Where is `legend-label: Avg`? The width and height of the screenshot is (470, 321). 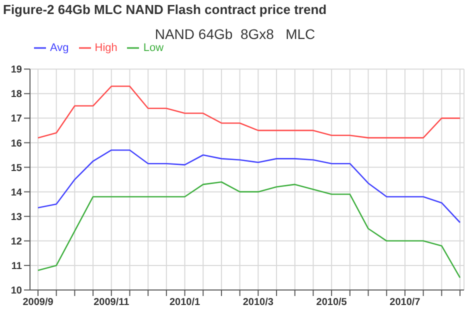
legend-label: Avg is located at coordinates (59, 48).